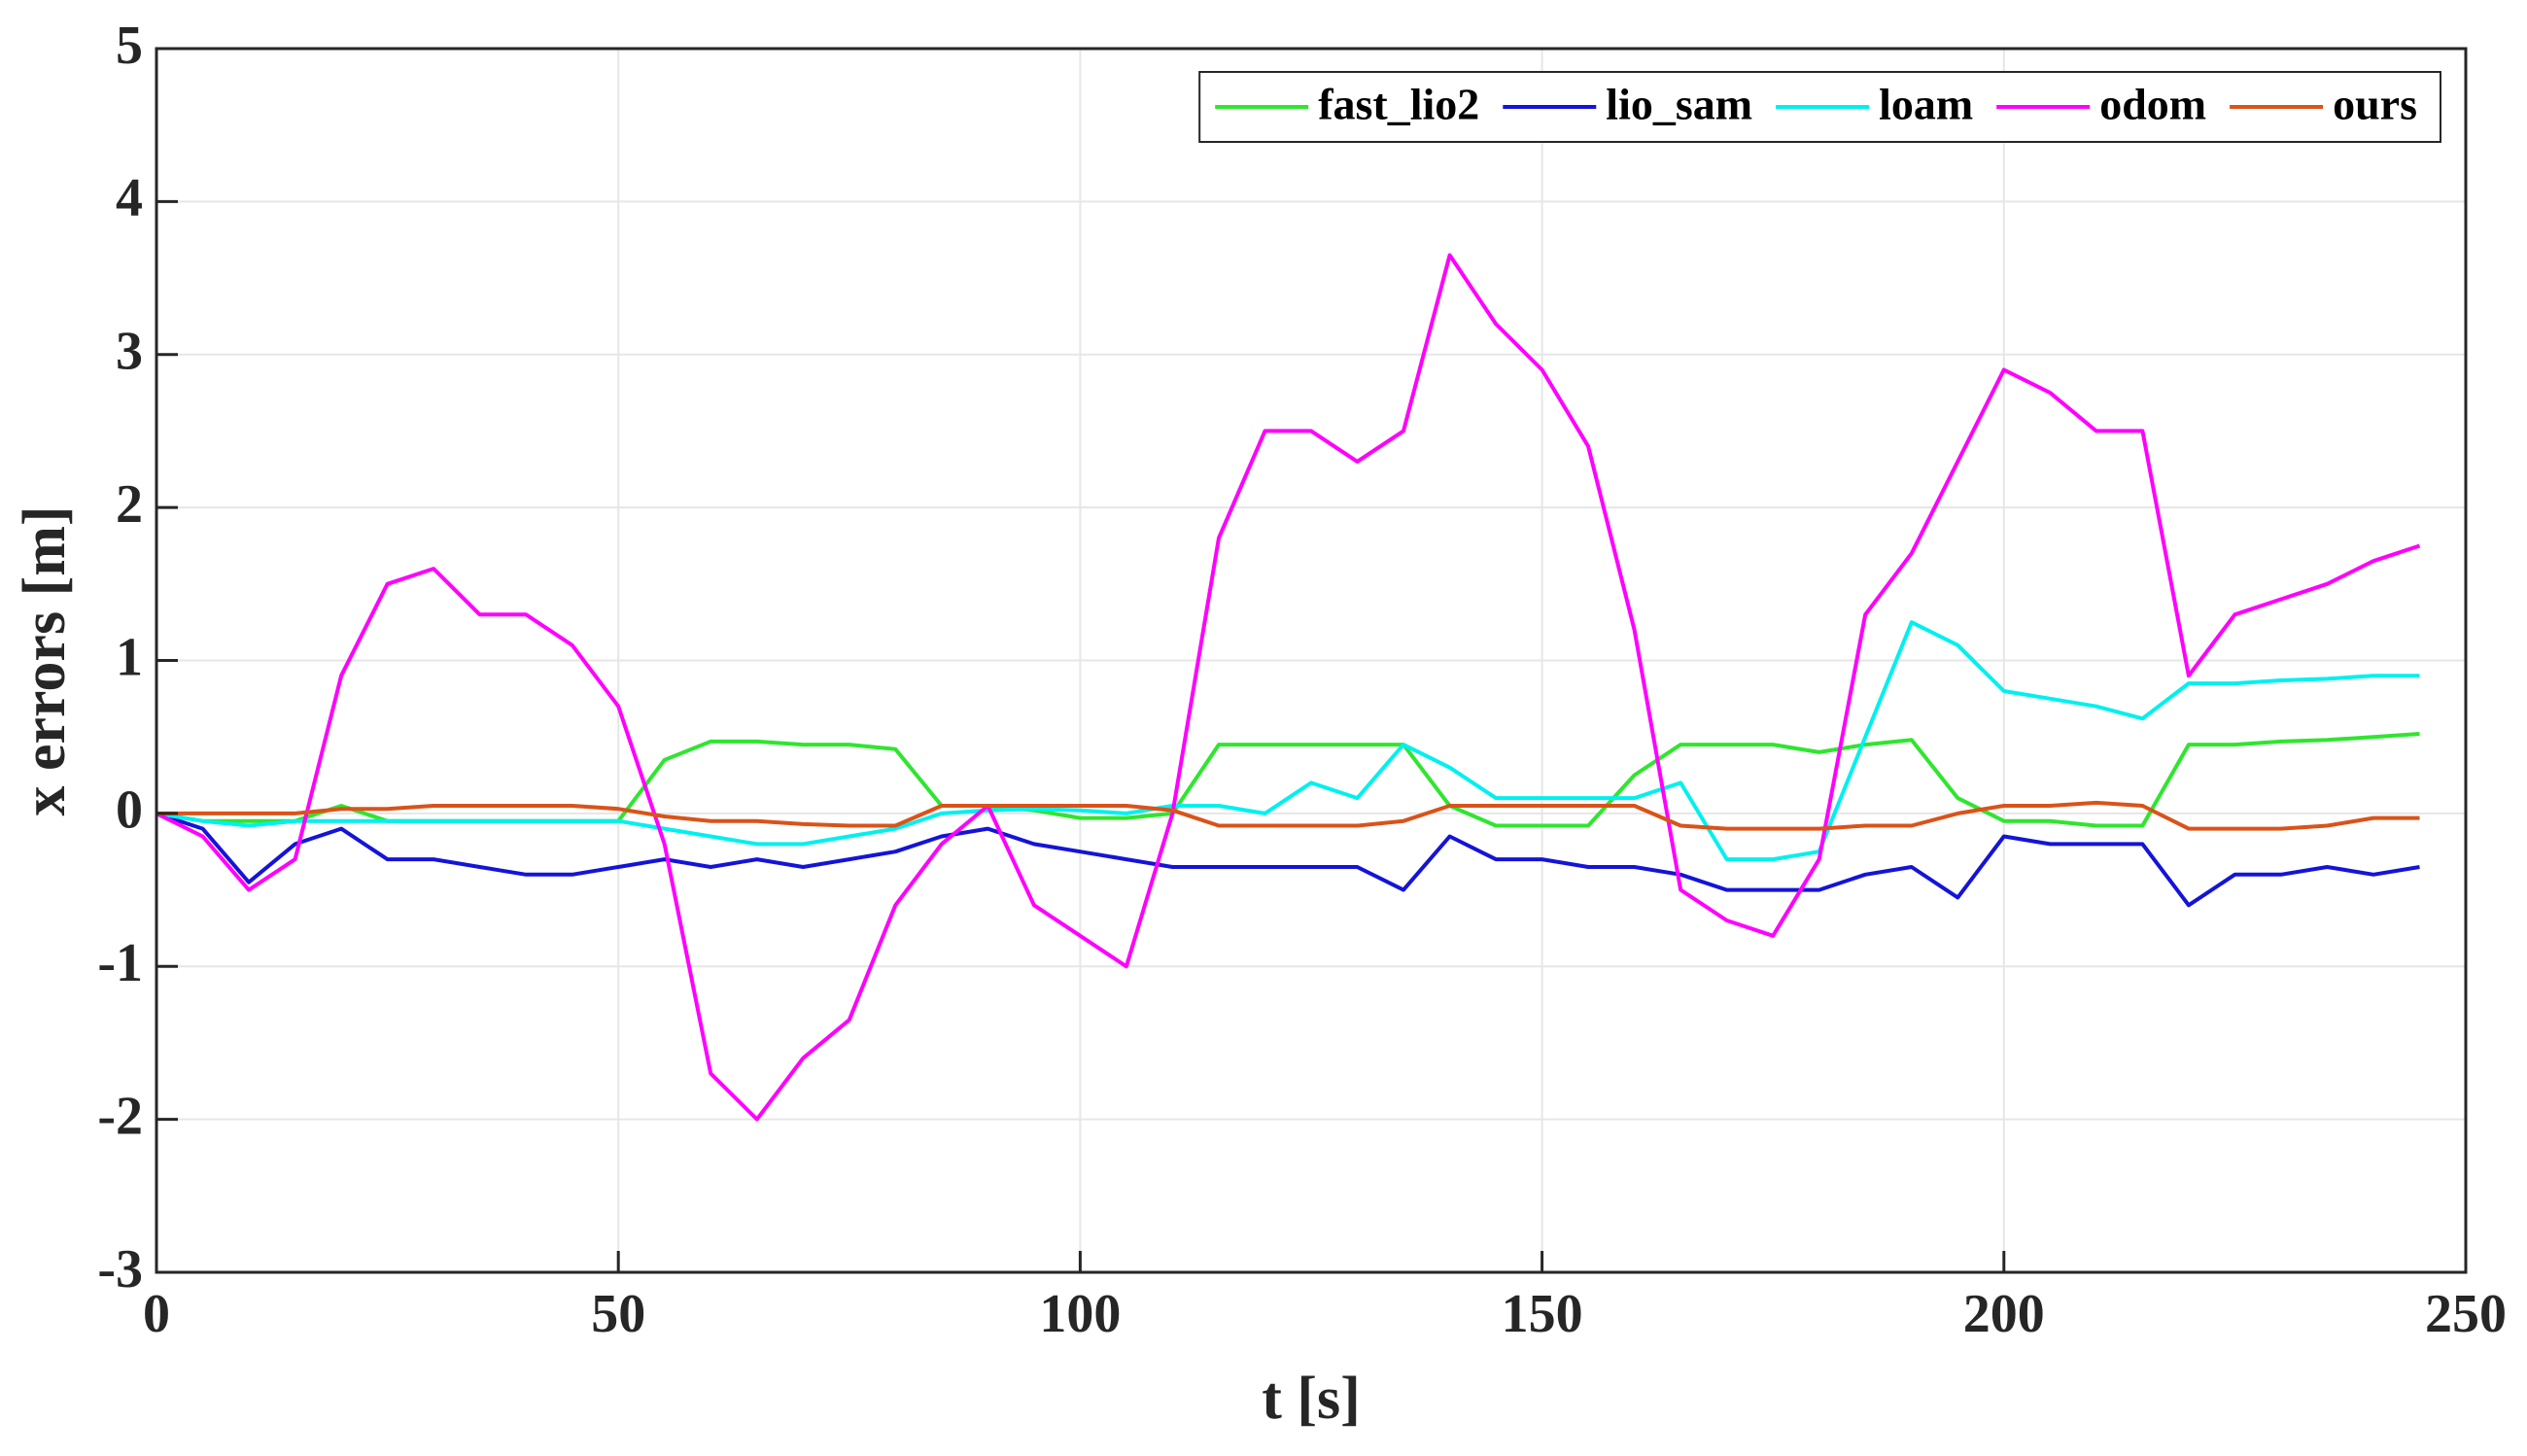  What do you see at coordinates (2004, 1314) in the screenshot?
I see `x-tick-label: 200` at bounding box center [2004, 1314].